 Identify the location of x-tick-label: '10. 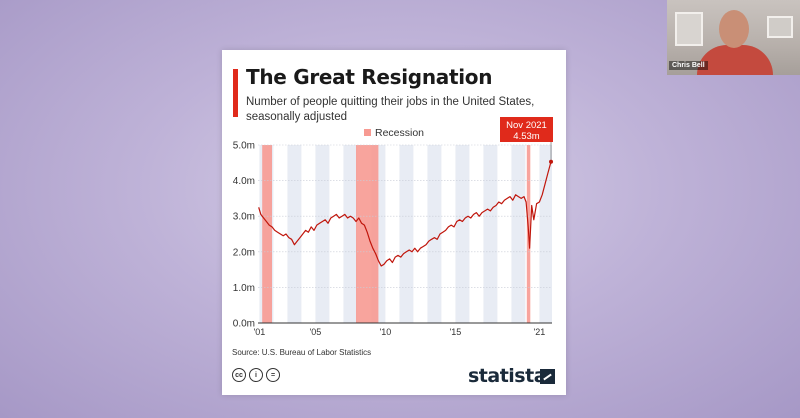
(386, 332).